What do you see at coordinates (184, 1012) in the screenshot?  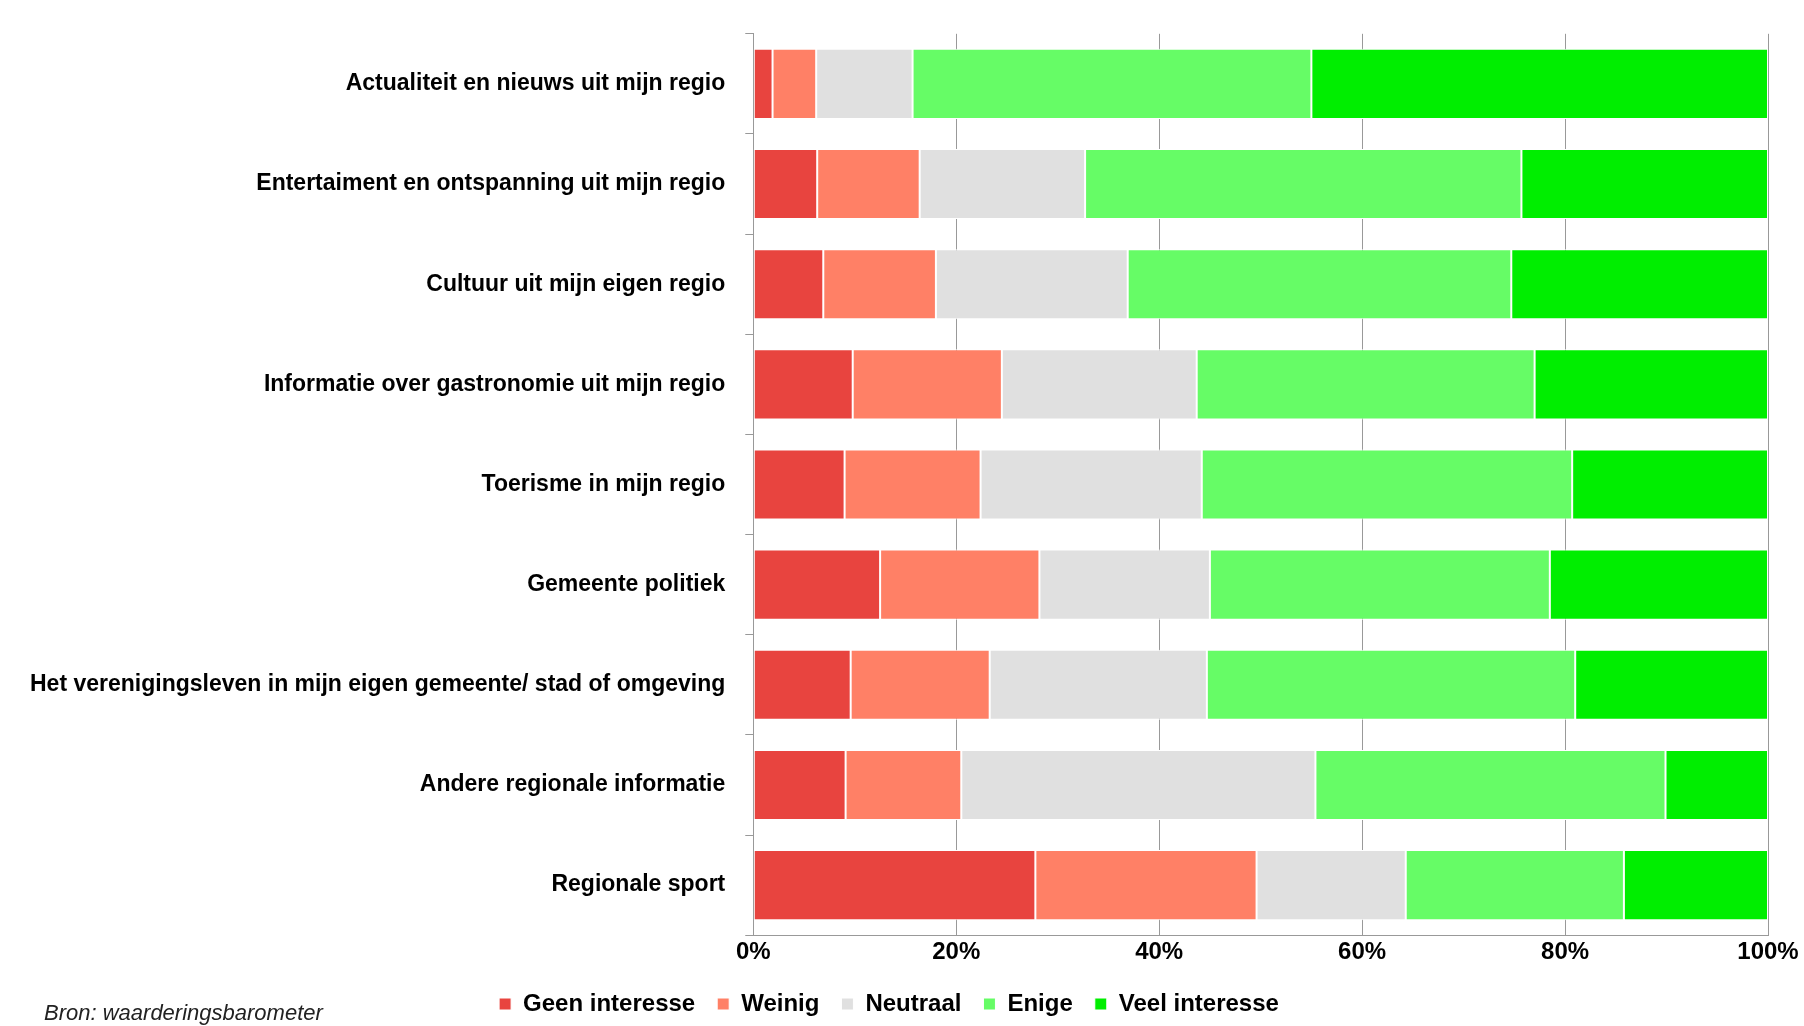 I see `text: Bron: waarderingsbarometer` at bounding box center [184, 1012].